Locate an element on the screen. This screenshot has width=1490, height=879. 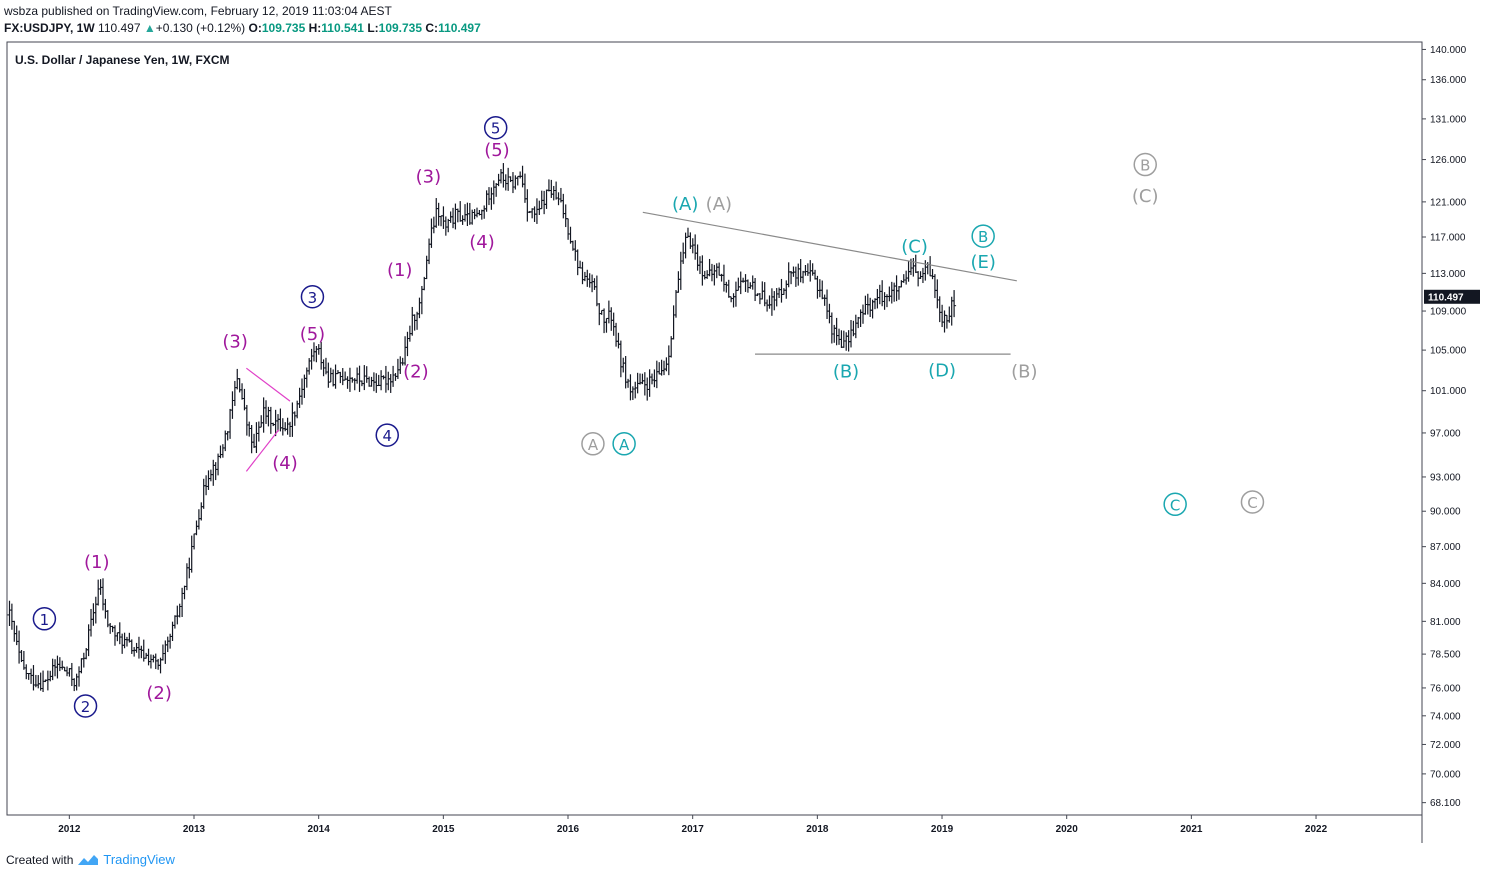
time-tick-label: 2021 is located at coordinates (1191, 829).